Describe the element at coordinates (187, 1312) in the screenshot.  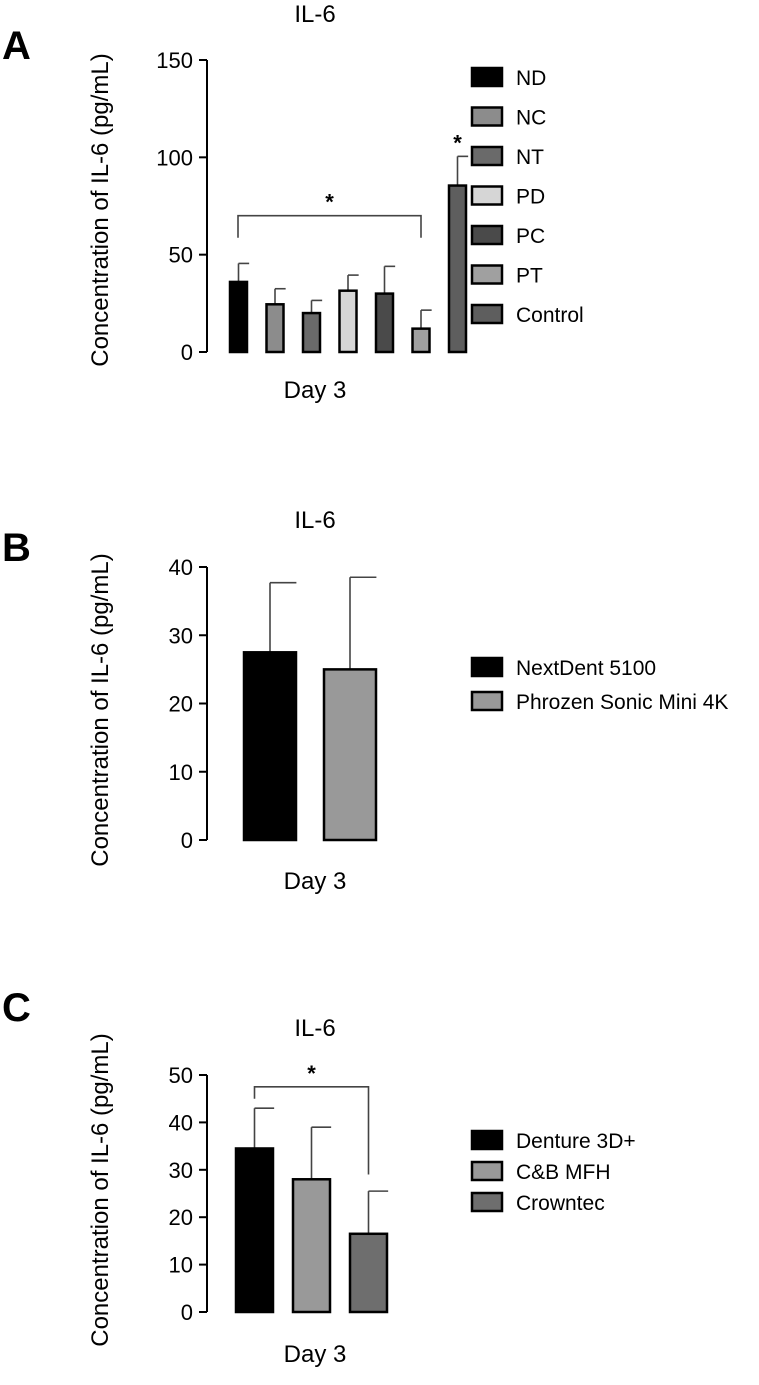
I see `y-tick-label-c-0: 0` at that location.